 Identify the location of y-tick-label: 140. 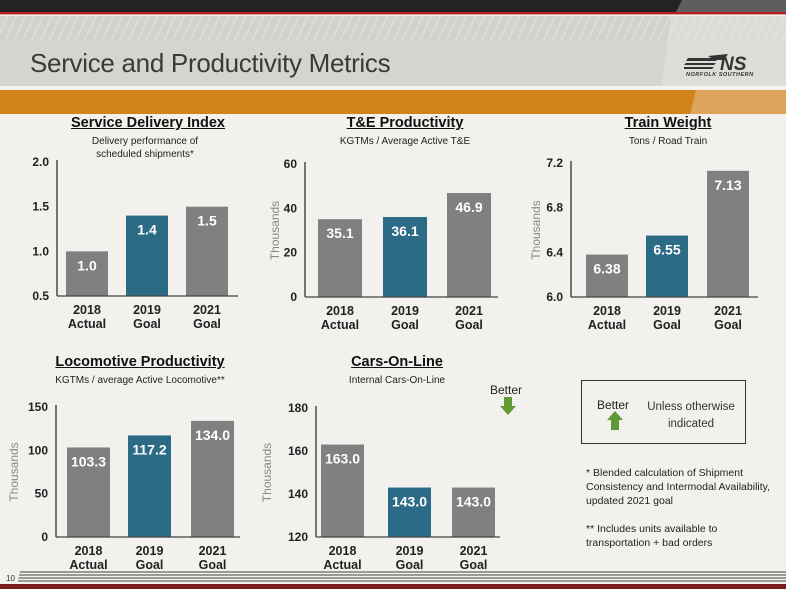
(298, 494).